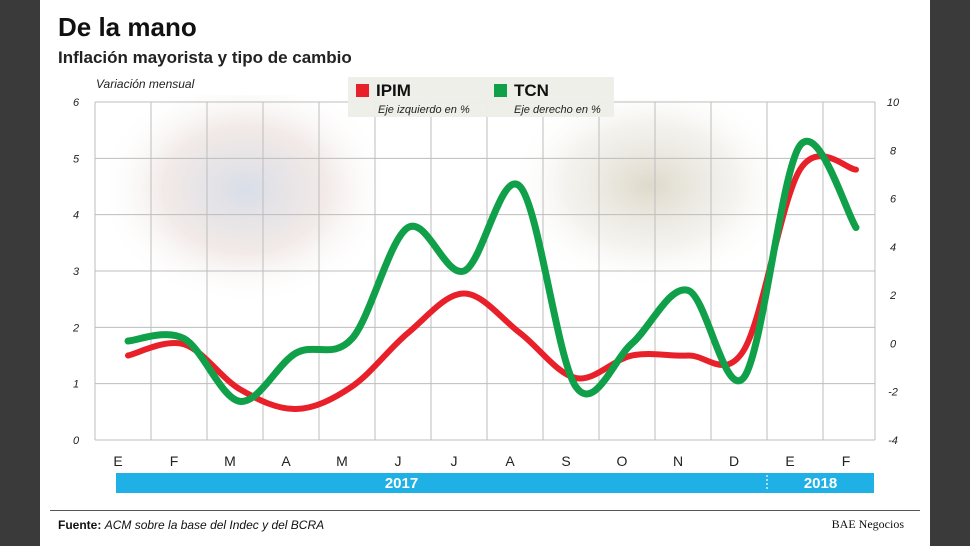 Image resolution: width=970 pixels, height=546 pixels. Describe the element at coordinates (893, 200) in the screenshot. I see `y-right-tick-label: 6` at that location.